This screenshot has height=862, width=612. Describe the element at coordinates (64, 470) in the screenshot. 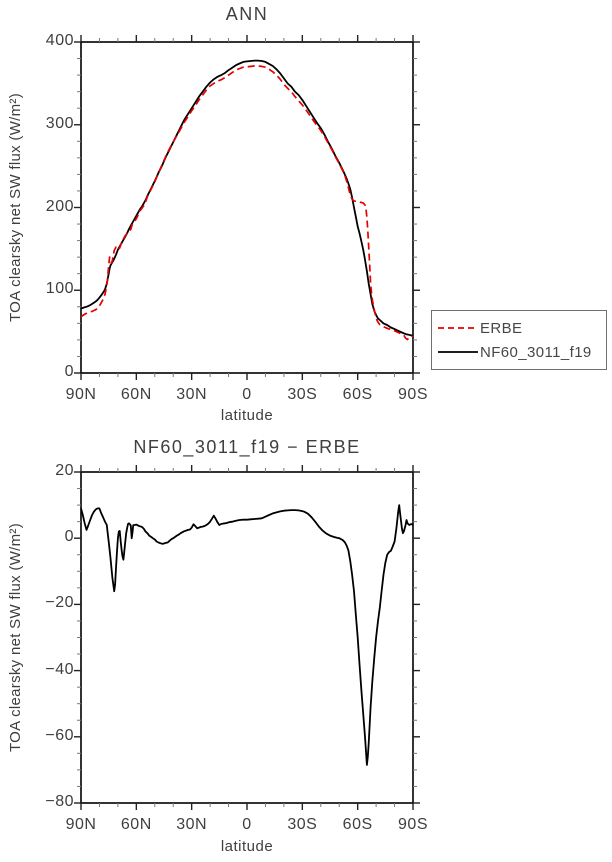

I see `y-tick-label: 20` at that location.